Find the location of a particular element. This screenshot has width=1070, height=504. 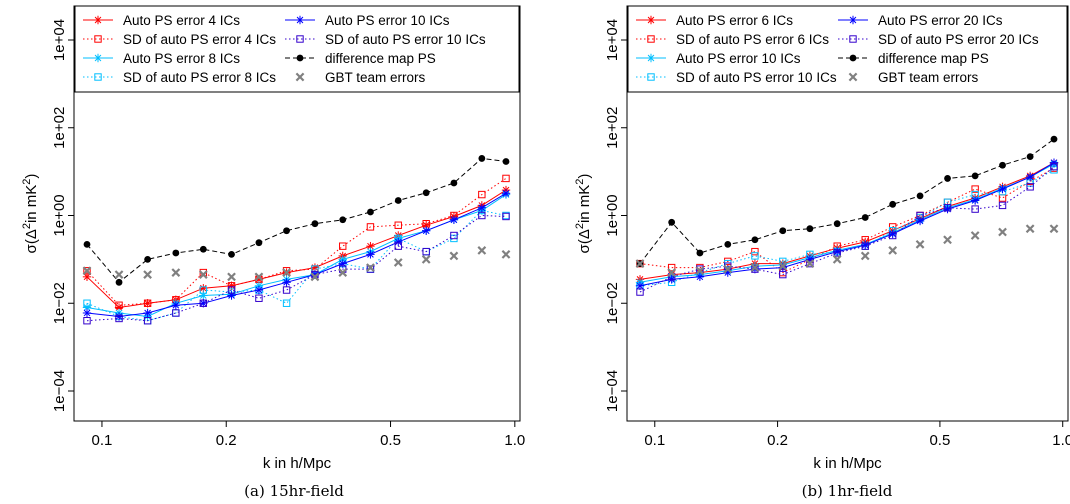

legend-entry: GBT team errors is located at coordinates (913, 77).